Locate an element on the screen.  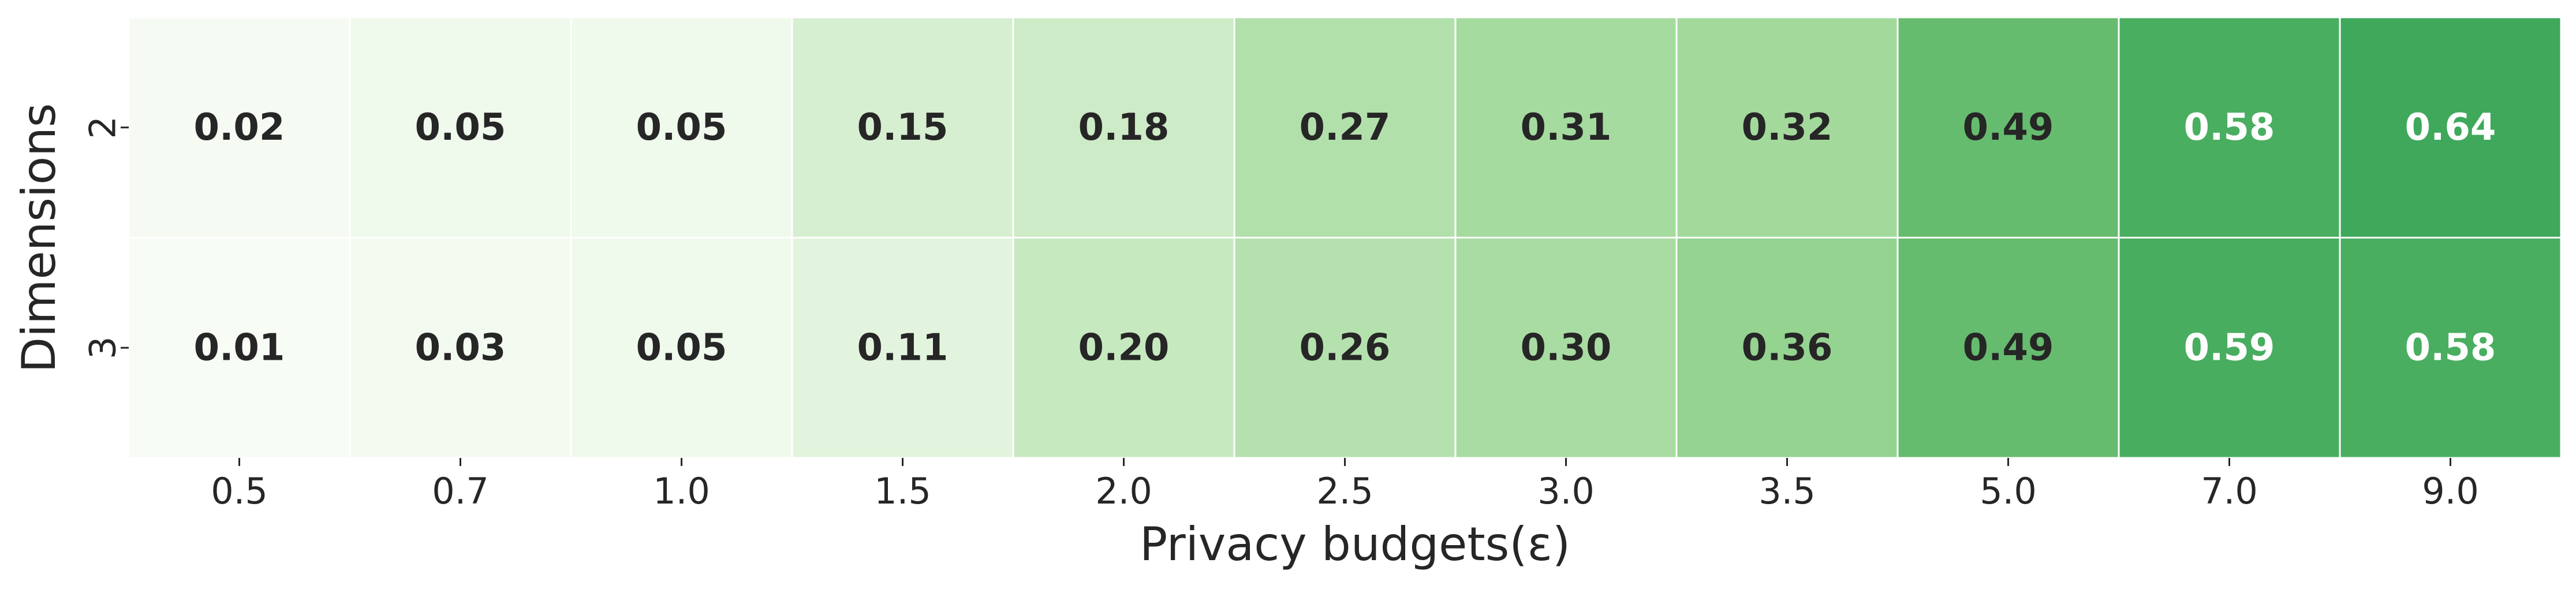
x-axis-label: Privacy budgets(ε) is located at coordinates (1355, 544).